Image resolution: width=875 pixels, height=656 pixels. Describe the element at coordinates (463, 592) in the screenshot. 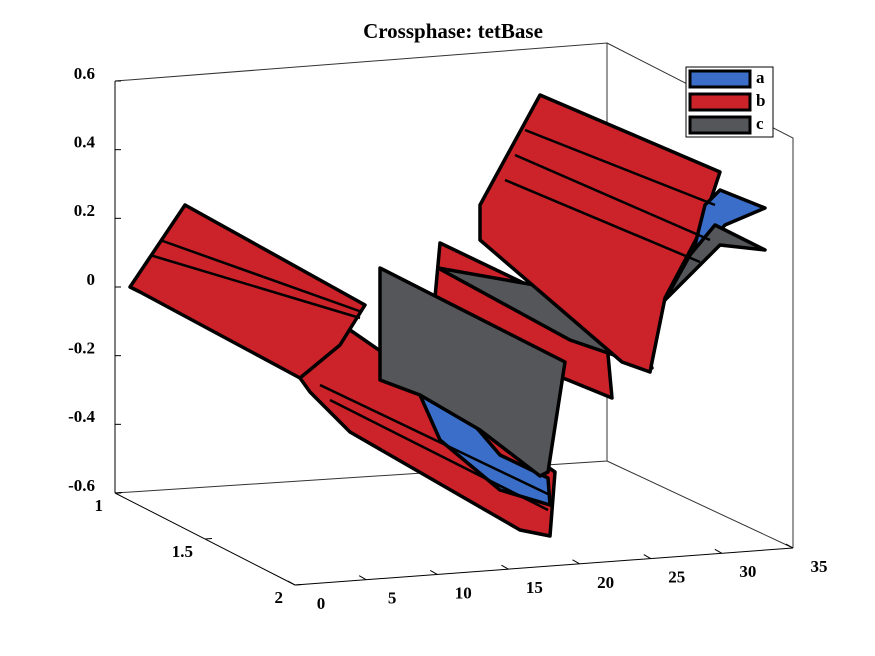

I see `x-tick-label: 10` at that location.